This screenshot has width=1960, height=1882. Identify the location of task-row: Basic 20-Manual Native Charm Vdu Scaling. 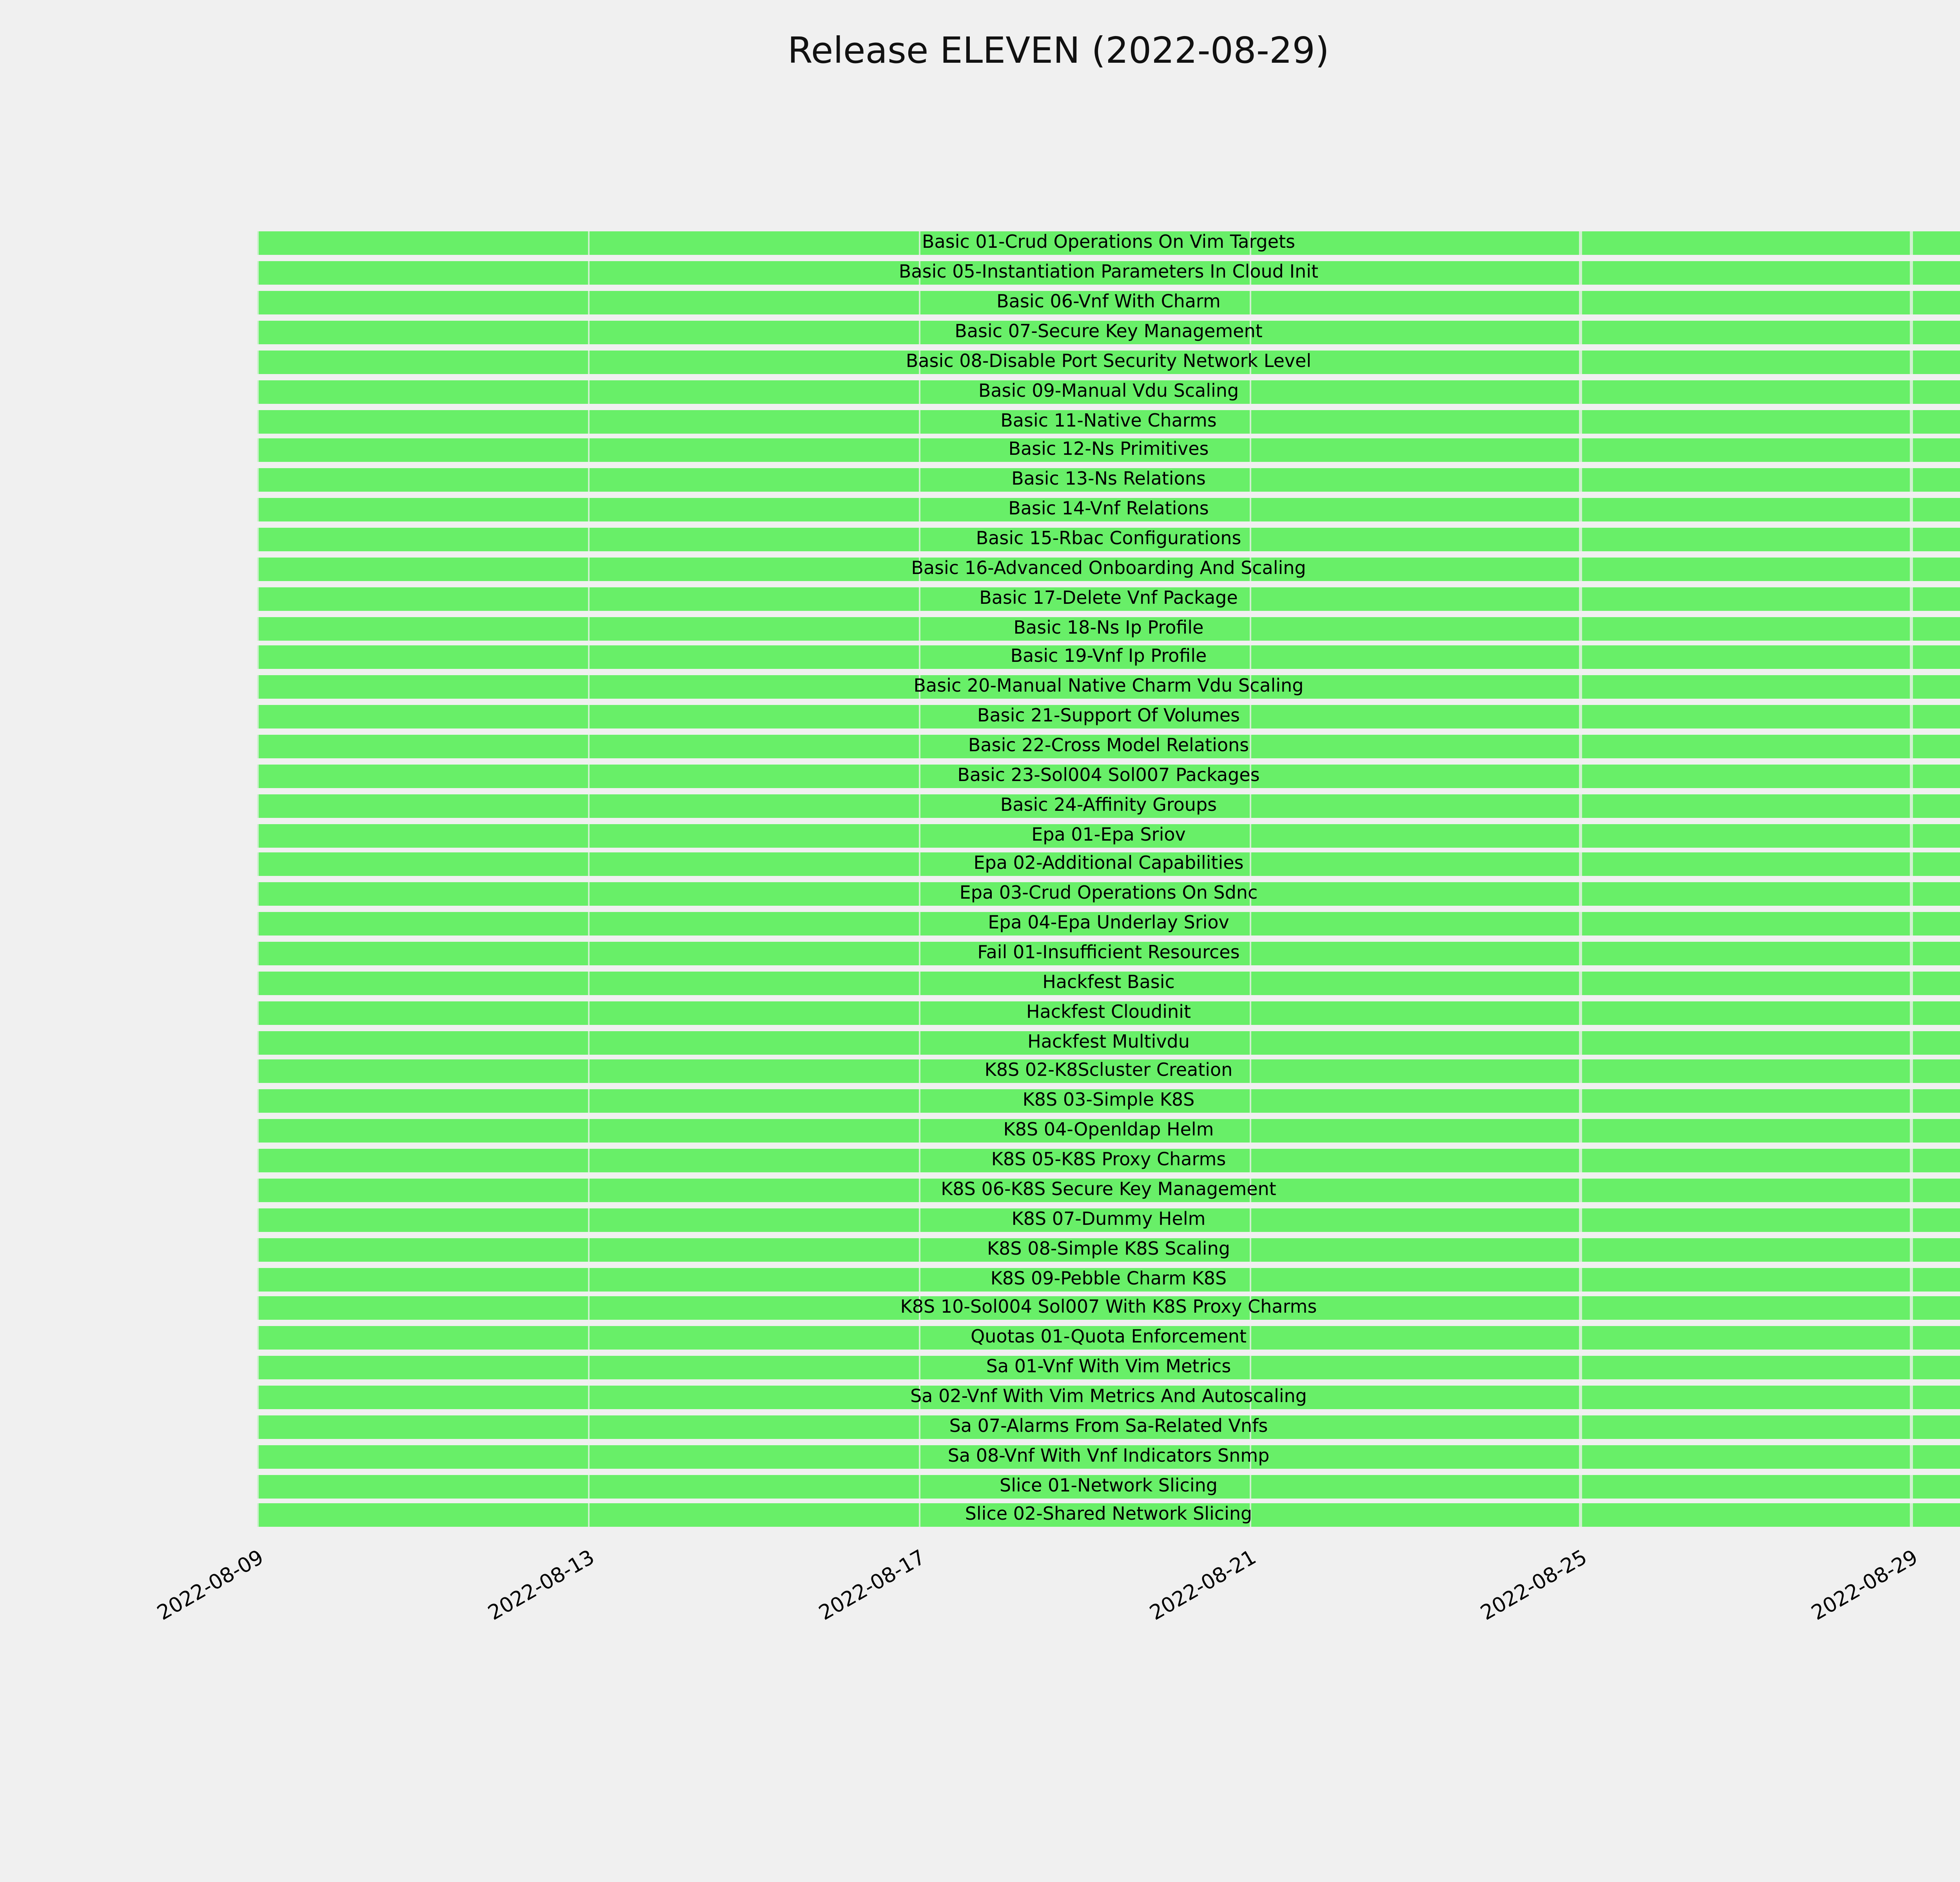
(1108, 687).